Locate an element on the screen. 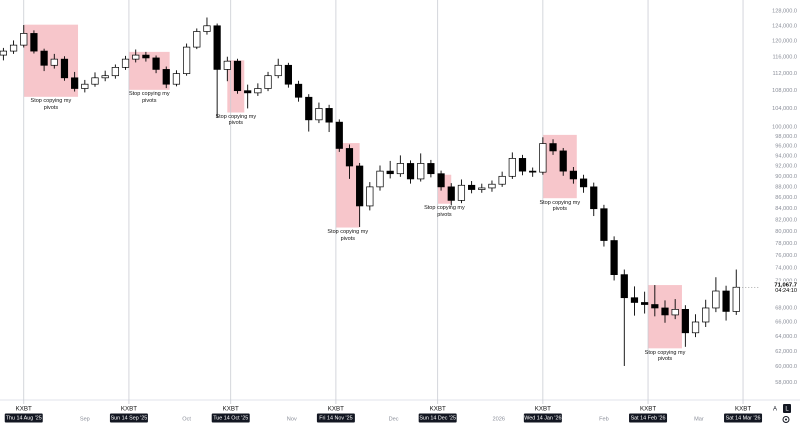  marker-label: Tue 14 Oct '25 is located at coordinates (230, 419).